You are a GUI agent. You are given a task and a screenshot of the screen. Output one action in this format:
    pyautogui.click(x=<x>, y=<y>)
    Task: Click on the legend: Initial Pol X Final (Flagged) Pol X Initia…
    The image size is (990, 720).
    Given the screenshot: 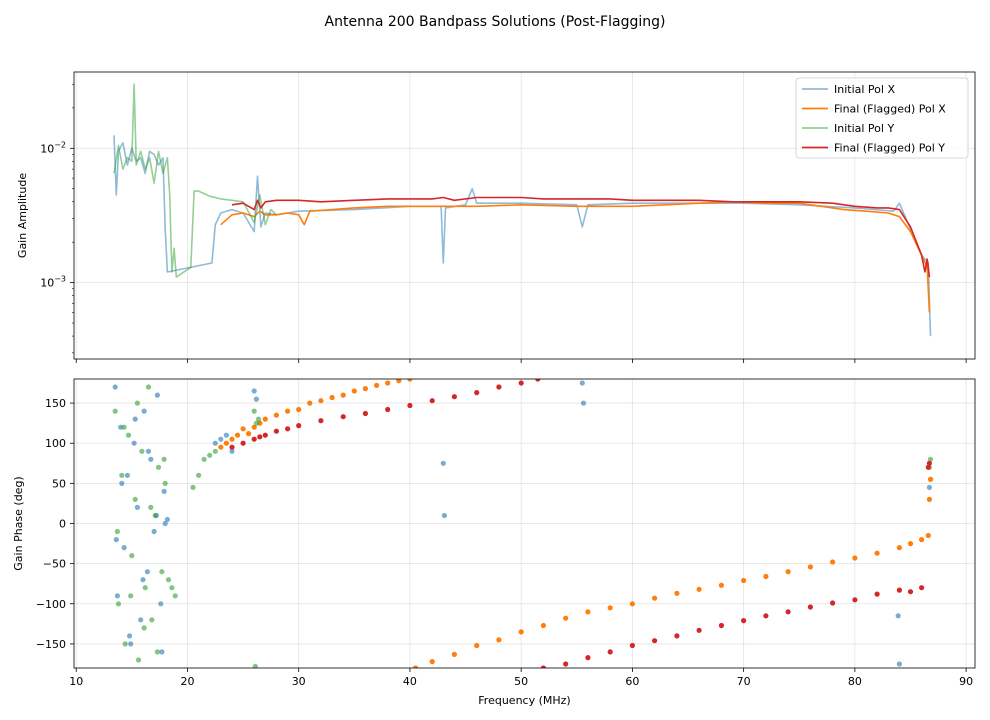 What is the action you would take?
    pyautogui.click(x=882, y=118)
    